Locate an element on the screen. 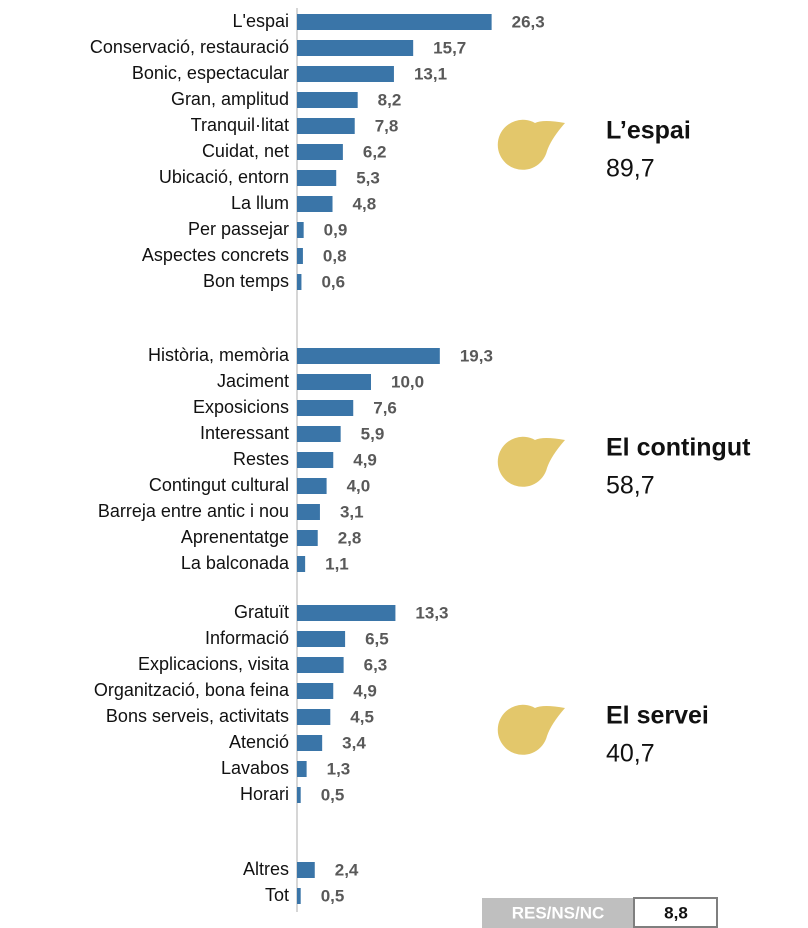 The height and width of the screenshot is (928, 808). category-label: Informació is located at coordinates (247, 638).